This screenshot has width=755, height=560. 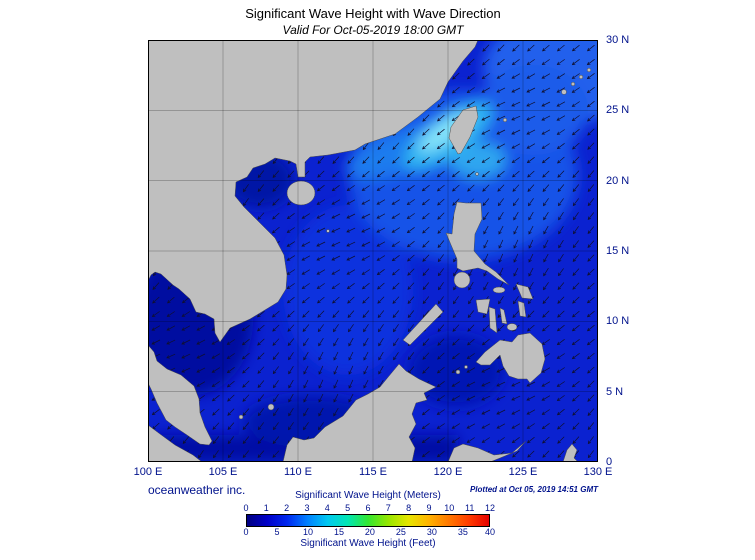 I want to click on lon-tick-label: 115 E, so click(x=373, y=472).